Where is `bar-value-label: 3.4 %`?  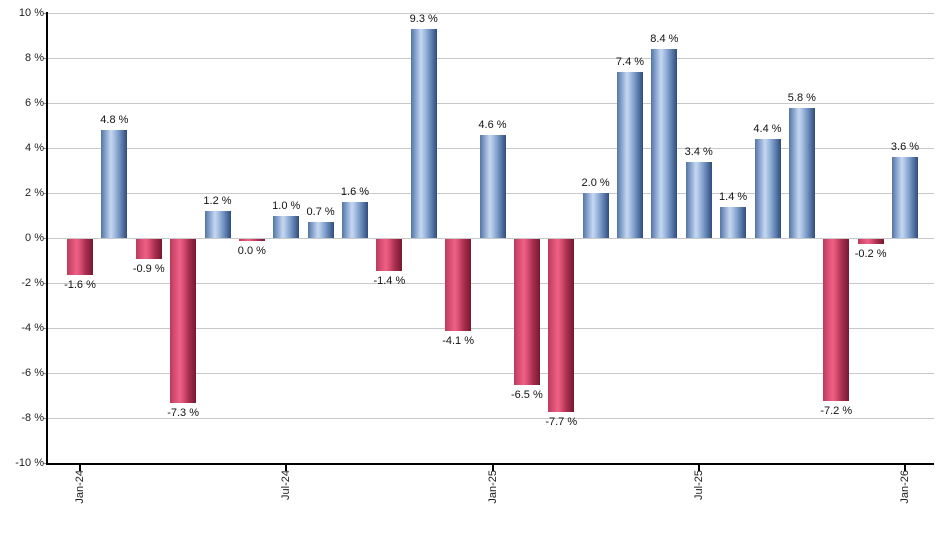
bar-value-label: 3.4 % is located at coordinates (698, 151).